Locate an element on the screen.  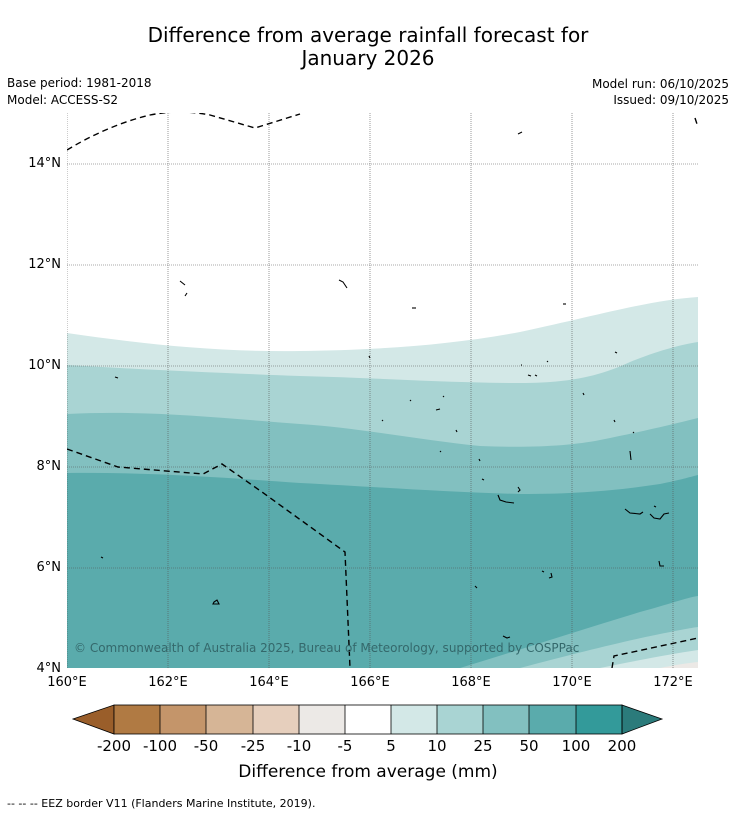
colorbar-label: 25 is located at coordinates (483, 746).